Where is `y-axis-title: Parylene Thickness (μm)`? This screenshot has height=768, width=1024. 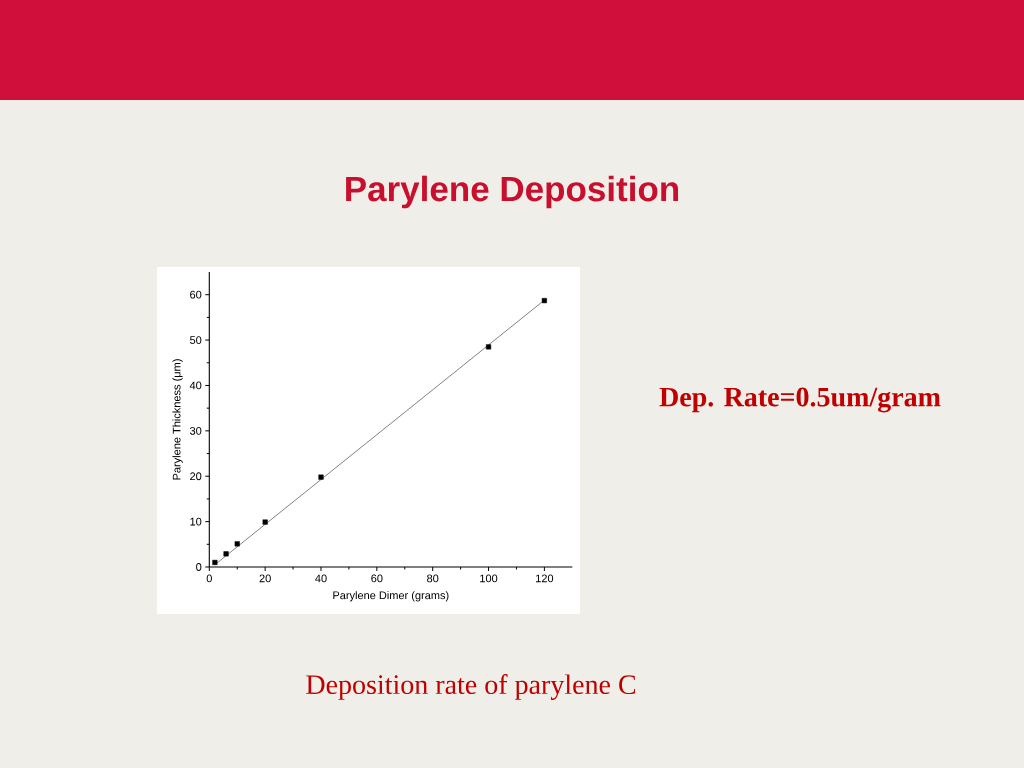
y-axis-title: Parylene Thickness (μm) is located at coordinates (177, 419).